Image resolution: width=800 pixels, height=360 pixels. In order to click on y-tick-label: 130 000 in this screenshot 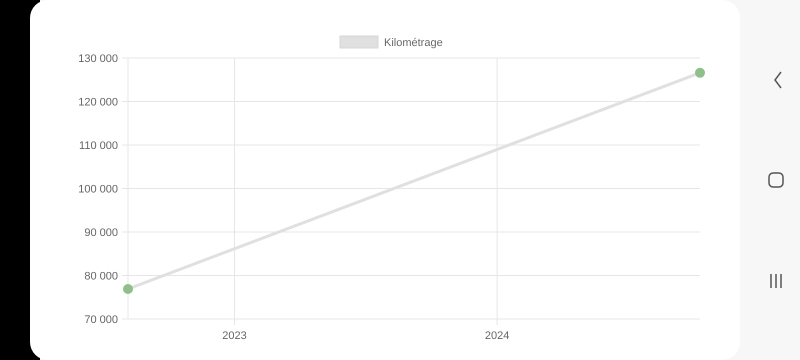, I will do `click(98, 58)`.